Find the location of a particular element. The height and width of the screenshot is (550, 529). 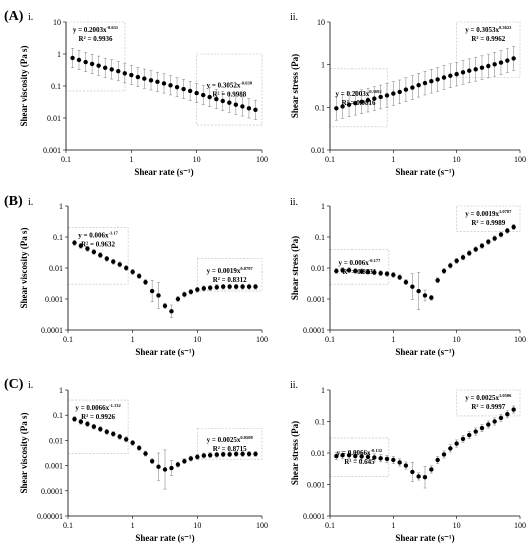

fit-equation-base: y = 0.2003x is located at coordinates (90, 30).